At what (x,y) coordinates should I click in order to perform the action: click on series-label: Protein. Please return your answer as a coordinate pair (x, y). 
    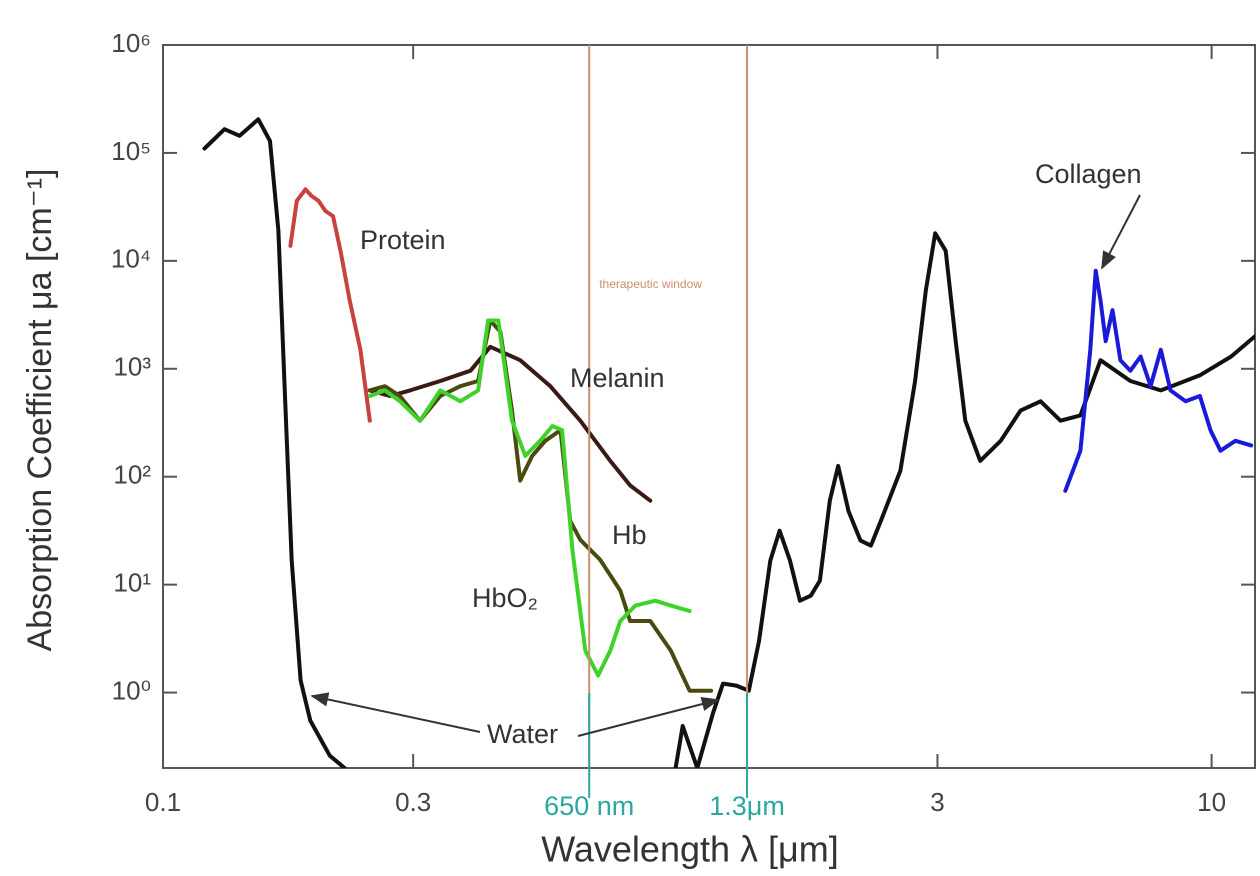
    Looking at the image, I should click on (403, 240).